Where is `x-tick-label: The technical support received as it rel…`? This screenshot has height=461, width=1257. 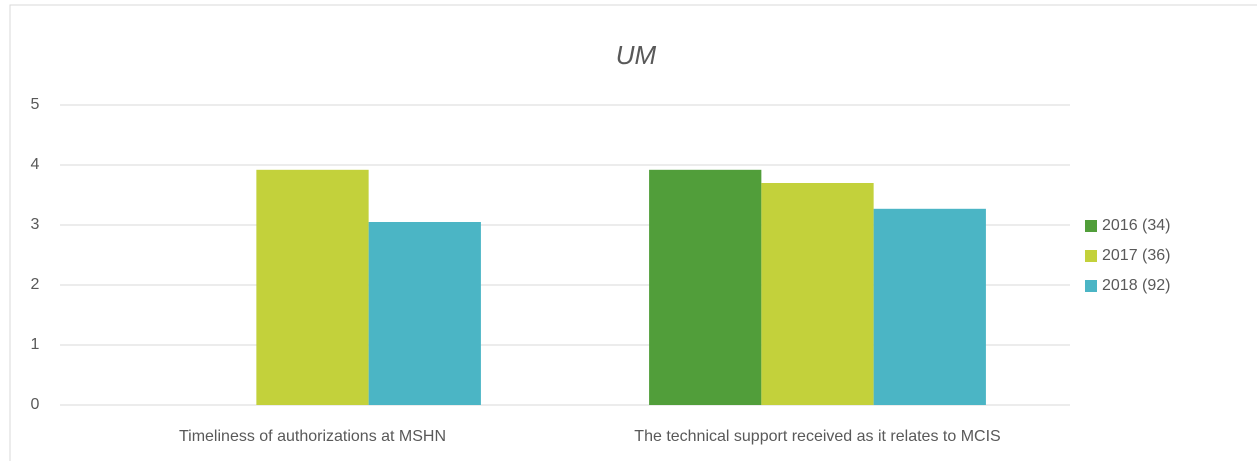 x-tick-label: The technical support received as it rel… is located at coordinates (817, 436).